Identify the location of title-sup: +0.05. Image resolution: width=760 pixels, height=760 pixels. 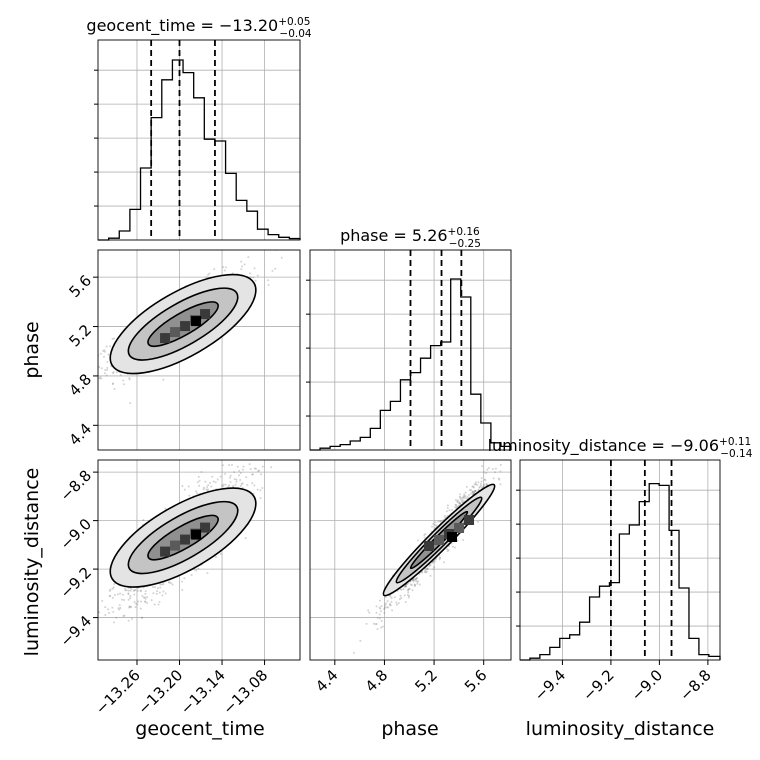
(294, 22).